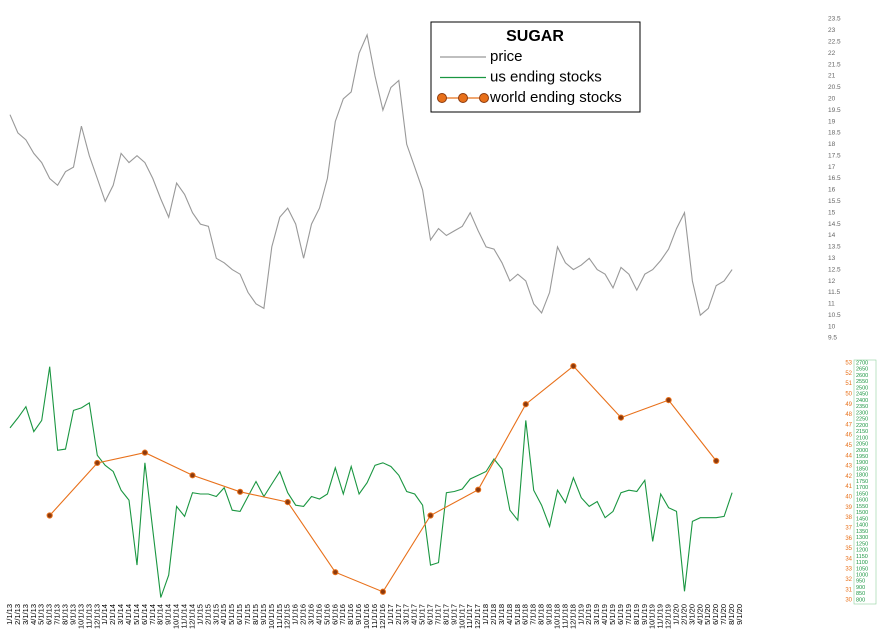  Describe the element at coordinates (152, 614) in the screenshot. I see `x-tick-label: 7/1/14` at that location.